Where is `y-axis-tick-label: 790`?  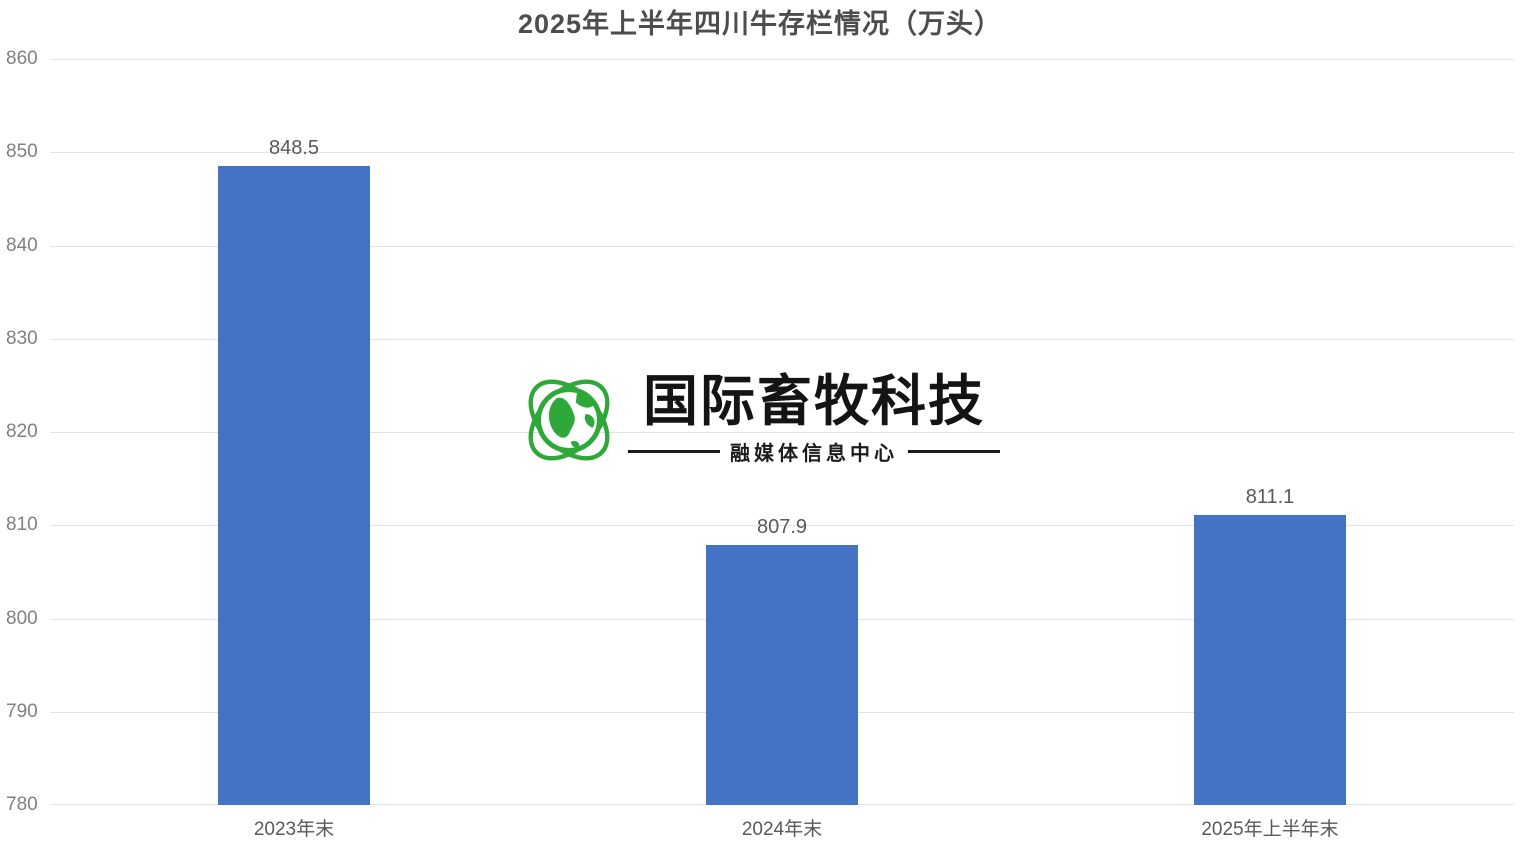
y-axis-tick-label: 790 is located at coordinates (22, 711).